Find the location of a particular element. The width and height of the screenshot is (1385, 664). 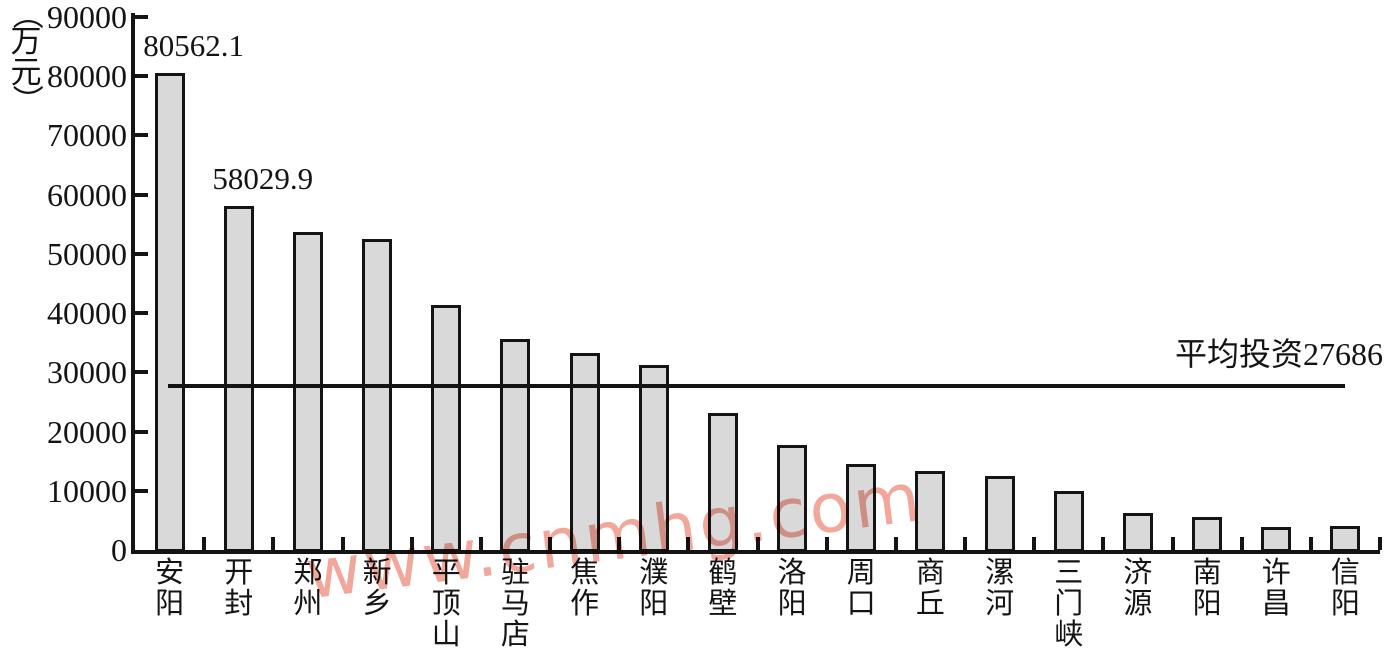

category-label: 鹤壁 is located at coordinates (723, 588).